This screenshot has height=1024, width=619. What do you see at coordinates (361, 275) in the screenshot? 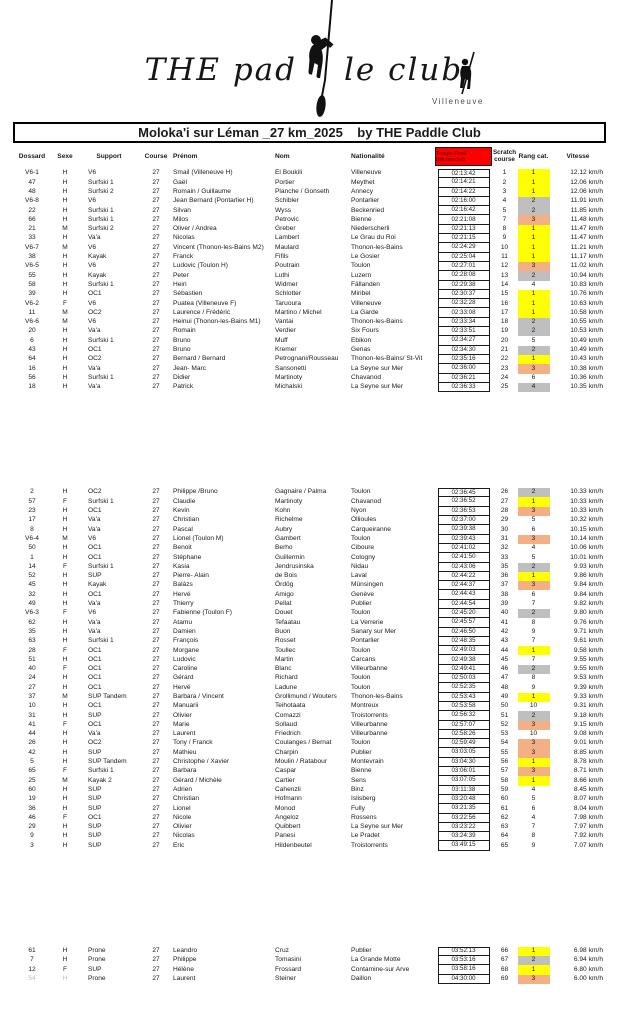
I see `cell-nationalite: Luzern` at bounding box center [361, 275].